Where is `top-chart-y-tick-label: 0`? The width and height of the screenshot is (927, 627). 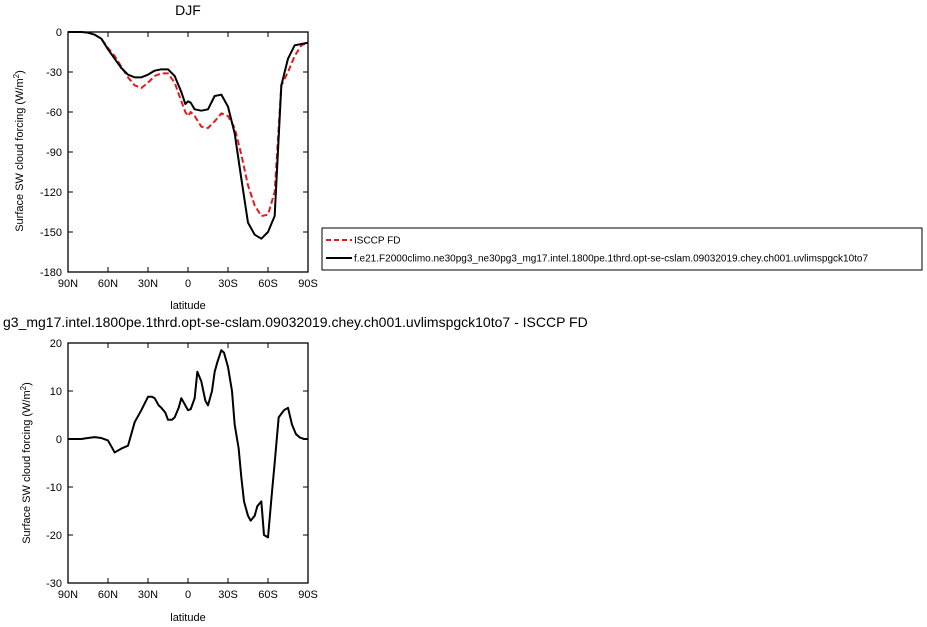
top-chart-y-tick-label: 0 is located at coordinates (59, 33).